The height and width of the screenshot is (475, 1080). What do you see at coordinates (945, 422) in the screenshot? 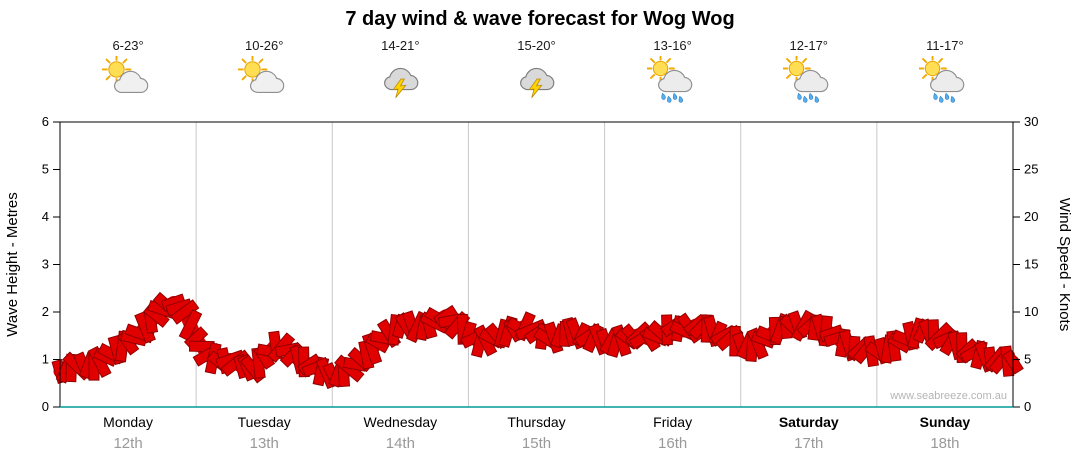
I see `day-name: Sunday` at bounding box center [945, 422].